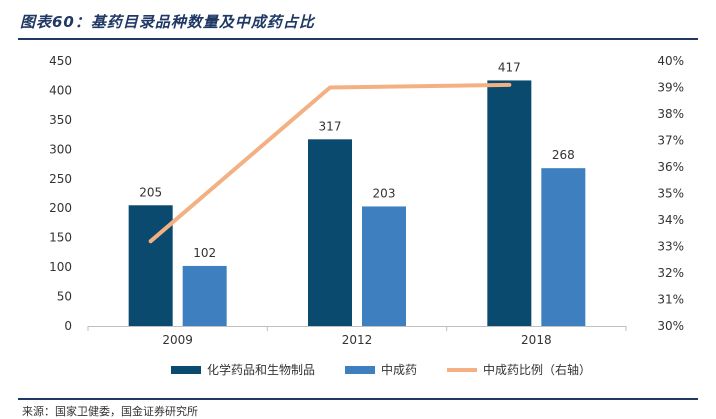 Image resolution: width=716 pixels, height=419 pixels. What do you see at coordinates (509, 67) in the screenshot?
I see `bar-data-label: 417` at bounding box center [509, 67].